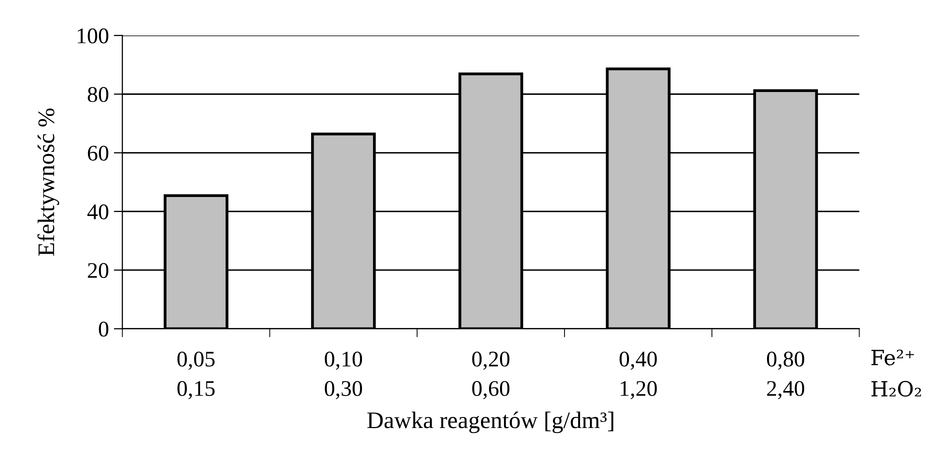 The image size is (934, 473). Describe the element at coordinates (97, 212) in the screenshot. I see `y-tick-label: 40` at that location.